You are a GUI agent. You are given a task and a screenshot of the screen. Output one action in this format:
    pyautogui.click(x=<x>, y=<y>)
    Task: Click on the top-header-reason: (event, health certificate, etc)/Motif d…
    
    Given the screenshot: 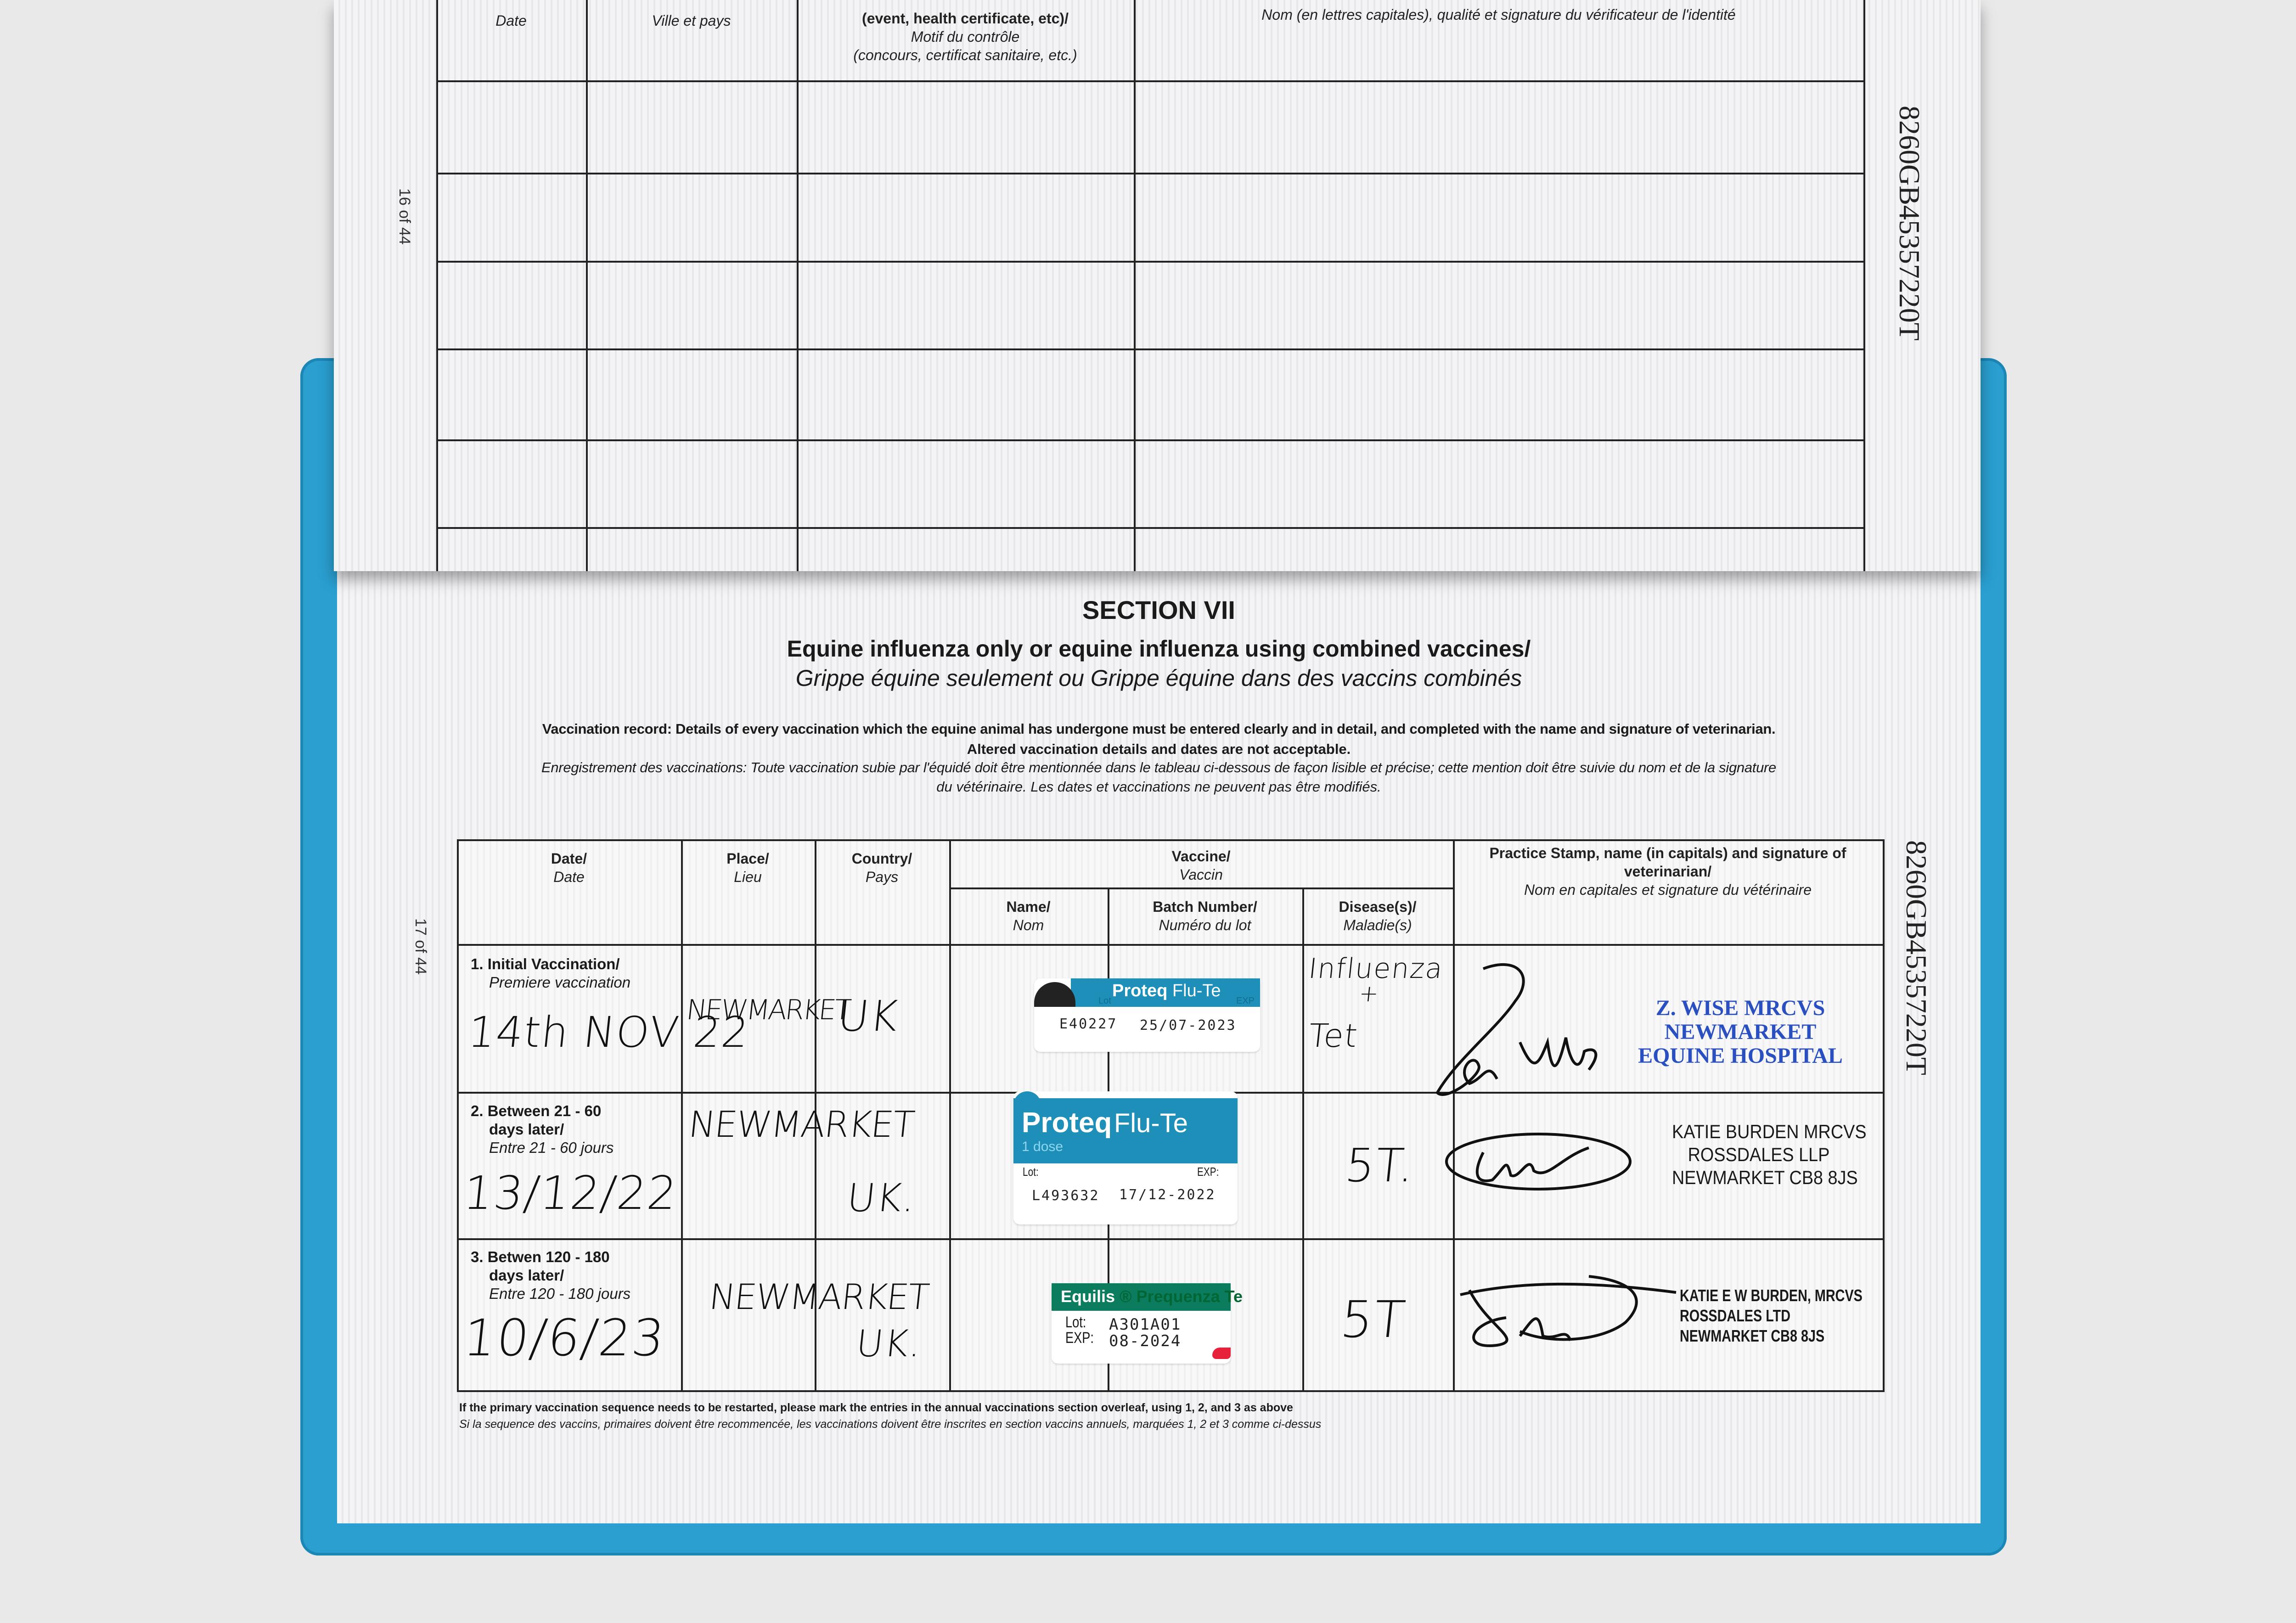 What is the action you would take?
    pyautogui.click(x=965, y=36)
    